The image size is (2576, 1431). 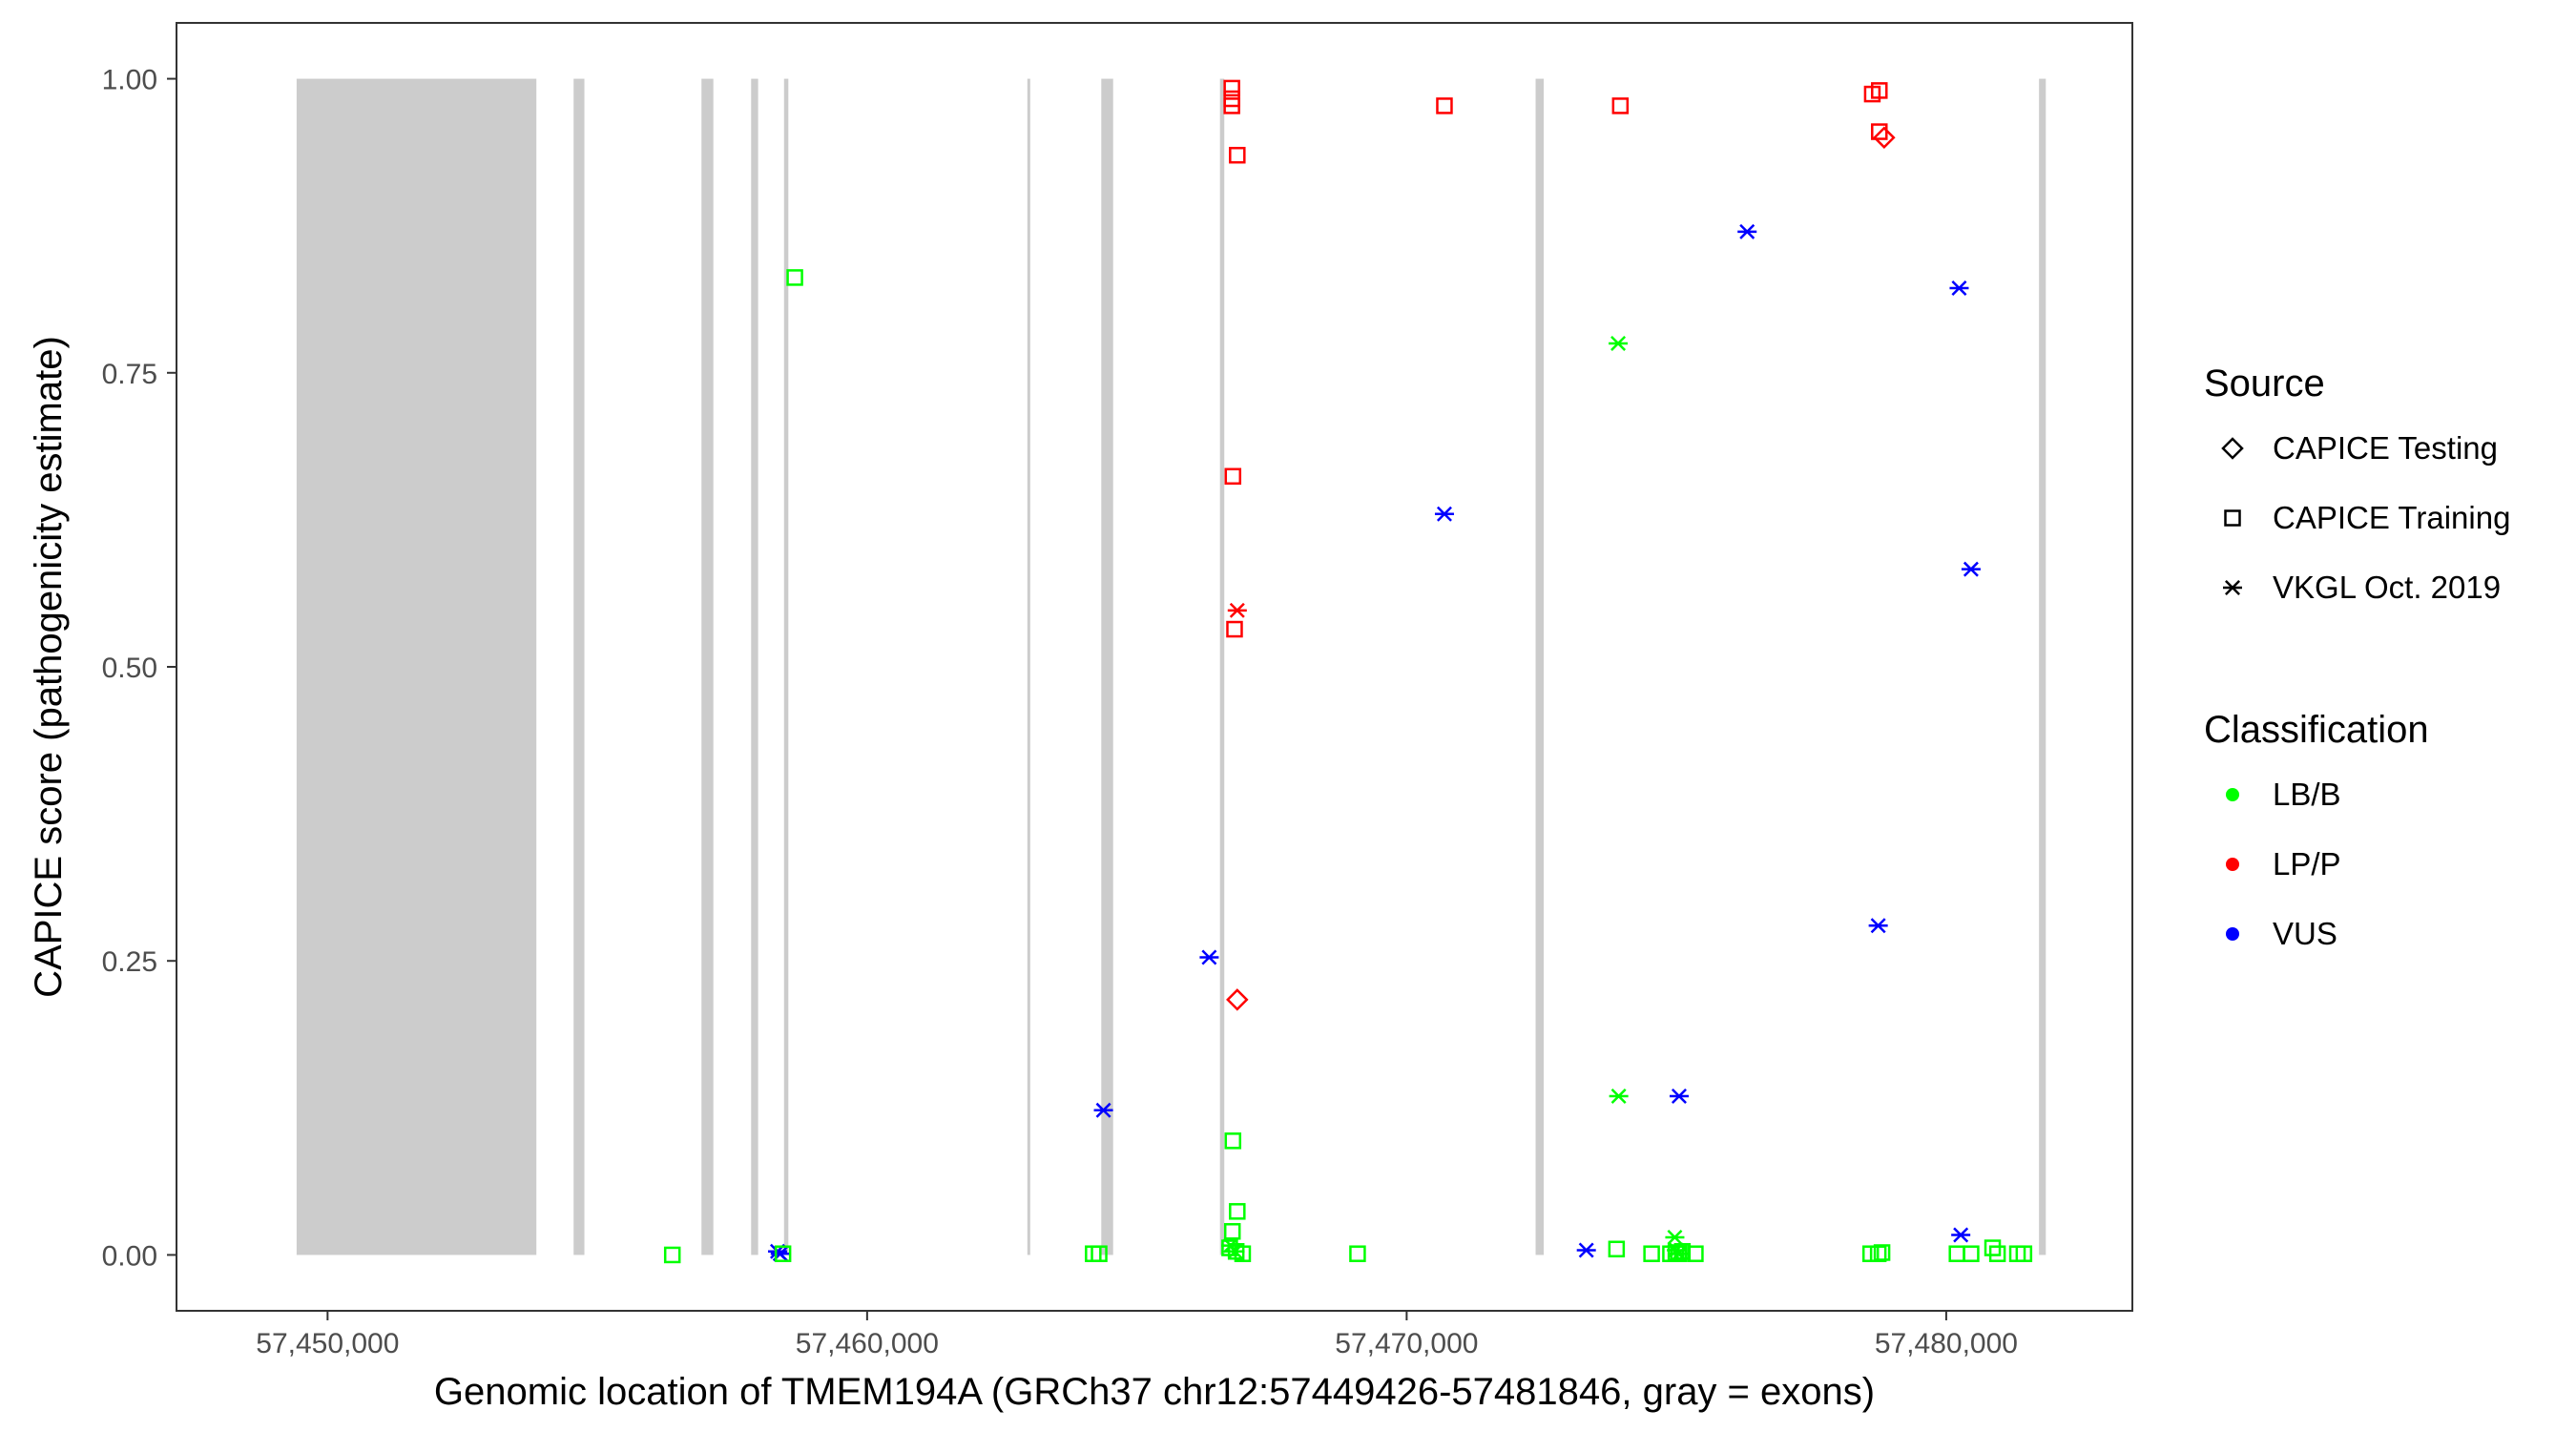 What do you see at coordinates (1946, 1343) in the screenshot?
I see `x-tick-label: 57,480,000` at bounding box center [1946, 1343].